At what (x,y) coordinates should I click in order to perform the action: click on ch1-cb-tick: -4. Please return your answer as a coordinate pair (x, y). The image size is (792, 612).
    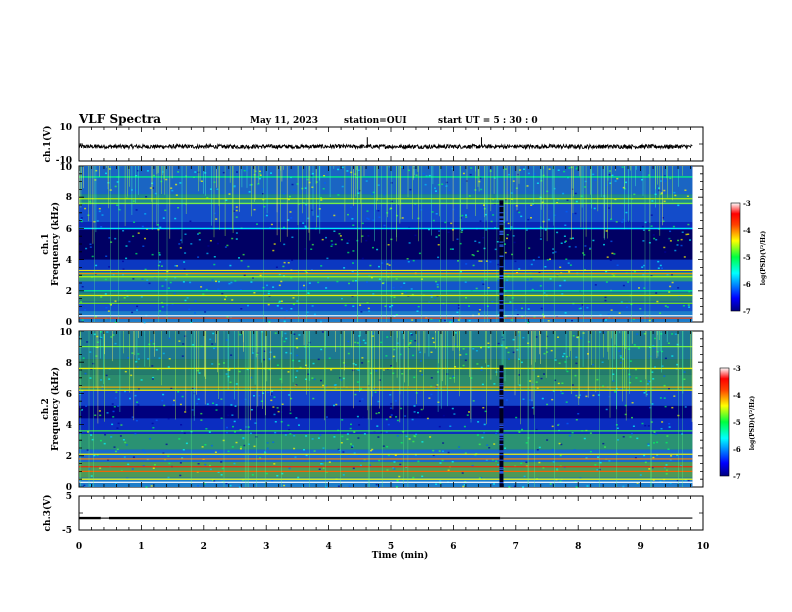
    Looking at the image, I should click on (747, 230).